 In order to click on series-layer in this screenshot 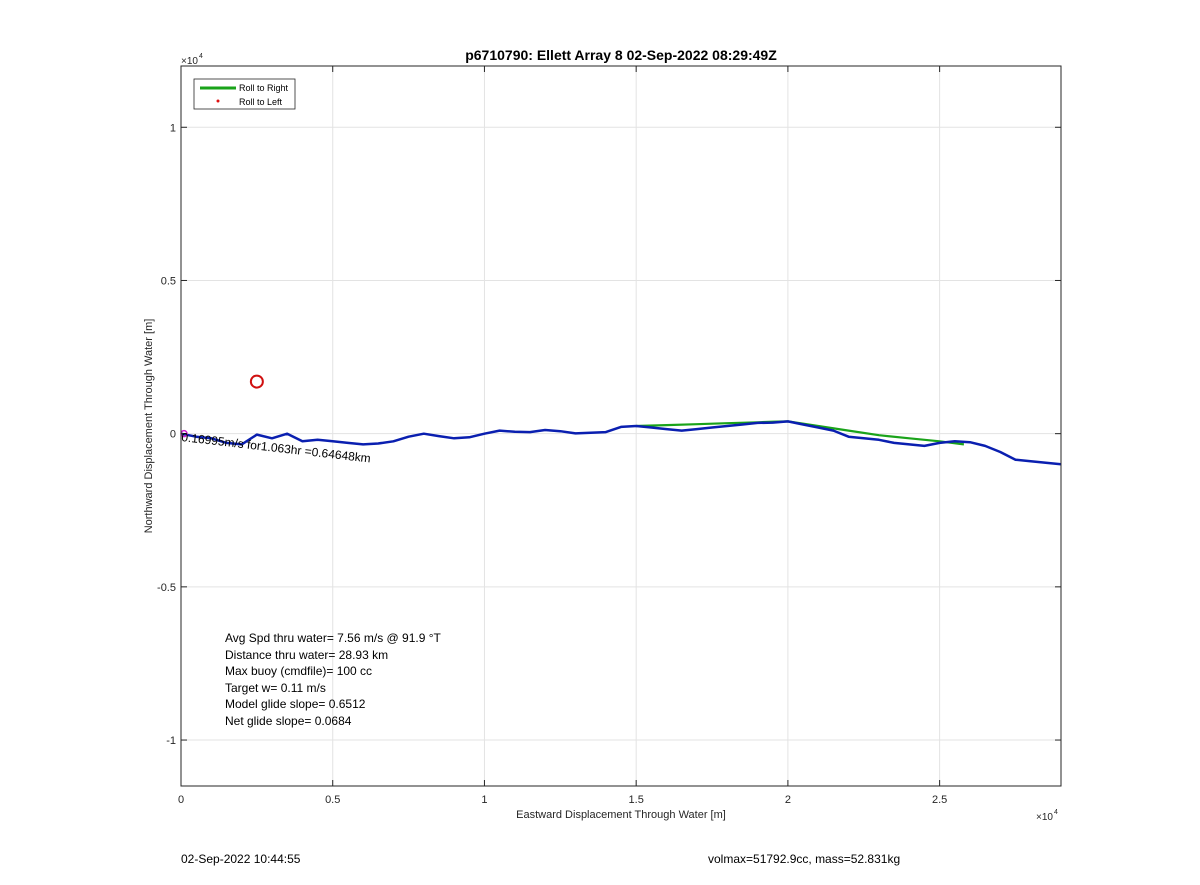, I will do `click(621, 443)`.